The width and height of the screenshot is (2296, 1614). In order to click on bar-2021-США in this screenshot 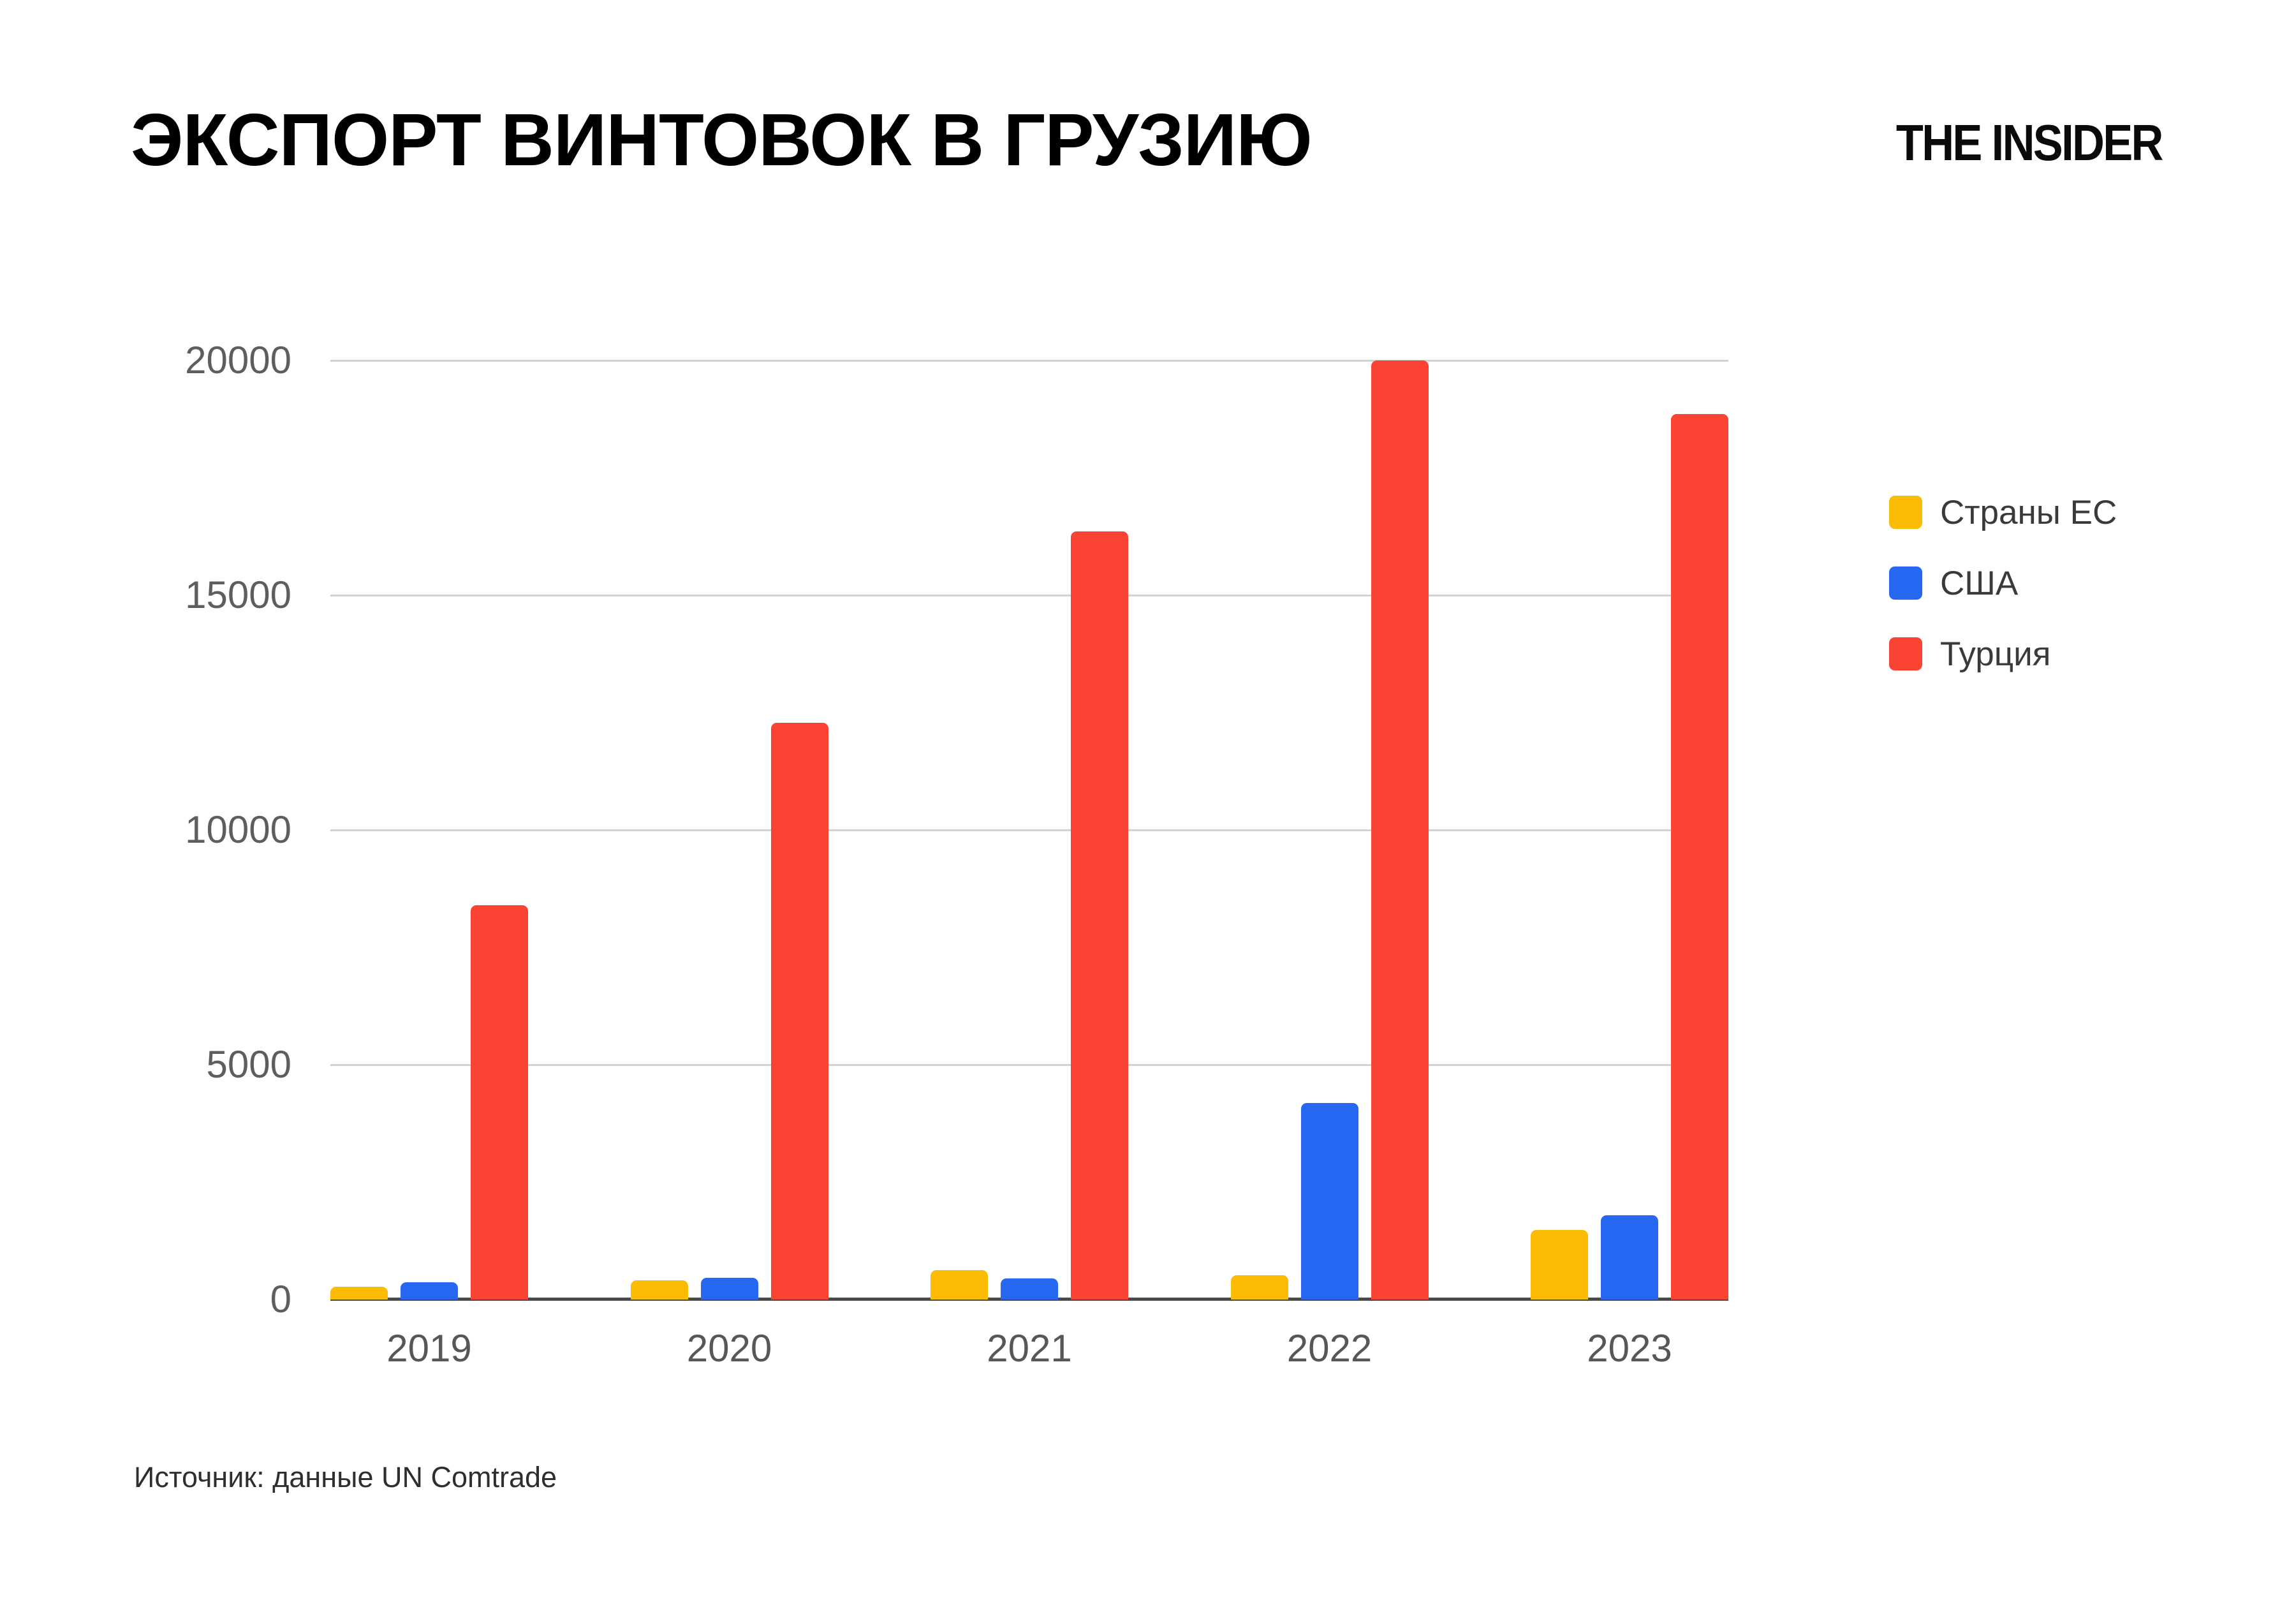, I will do `click(1029, 1288)`.